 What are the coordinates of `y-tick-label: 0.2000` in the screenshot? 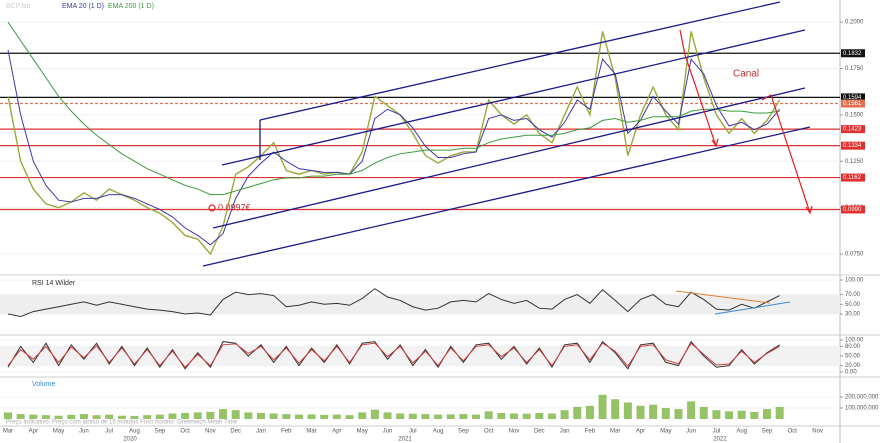 It's located at (854, 23).